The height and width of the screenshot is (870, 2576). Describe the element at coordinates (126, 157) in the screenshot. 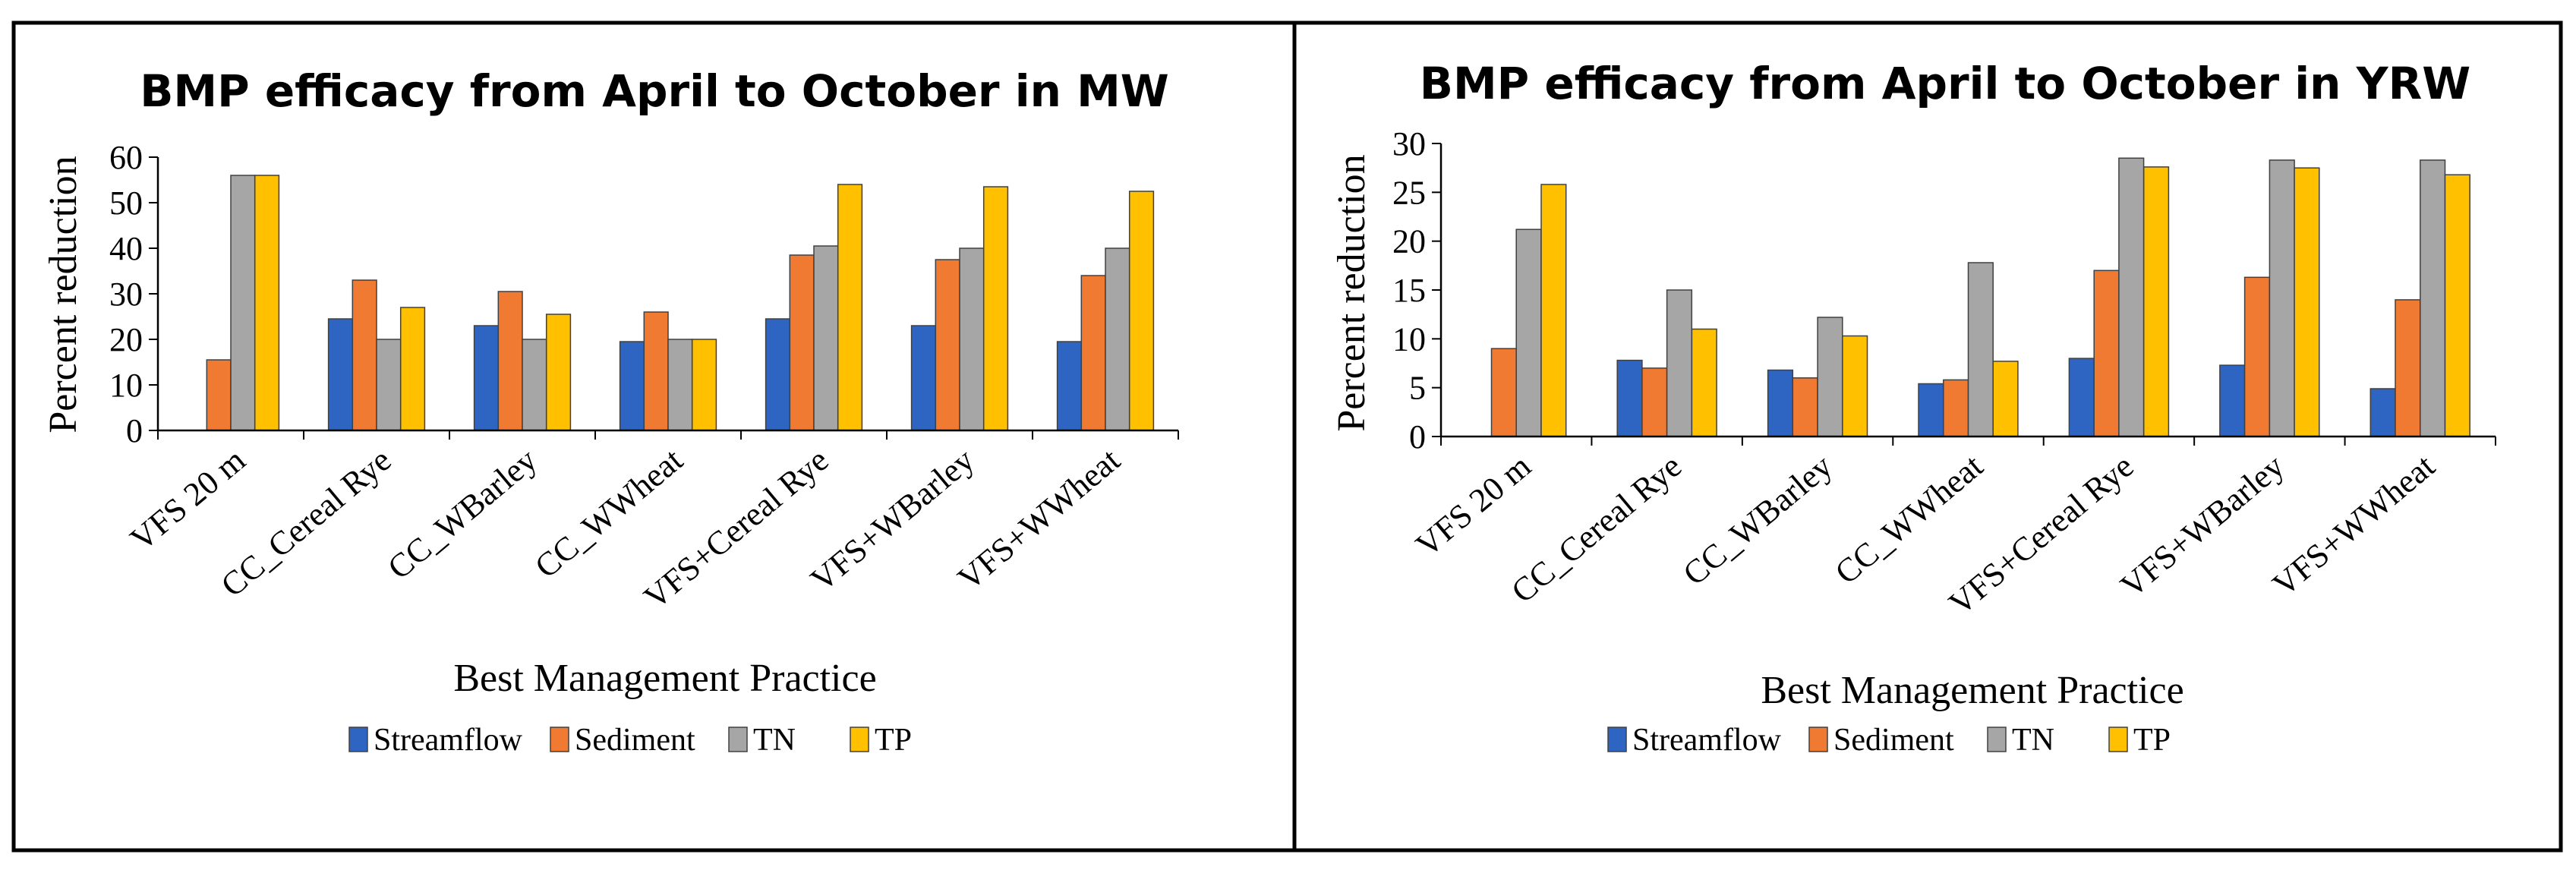

I see `y-tick-label: 60` at that location.